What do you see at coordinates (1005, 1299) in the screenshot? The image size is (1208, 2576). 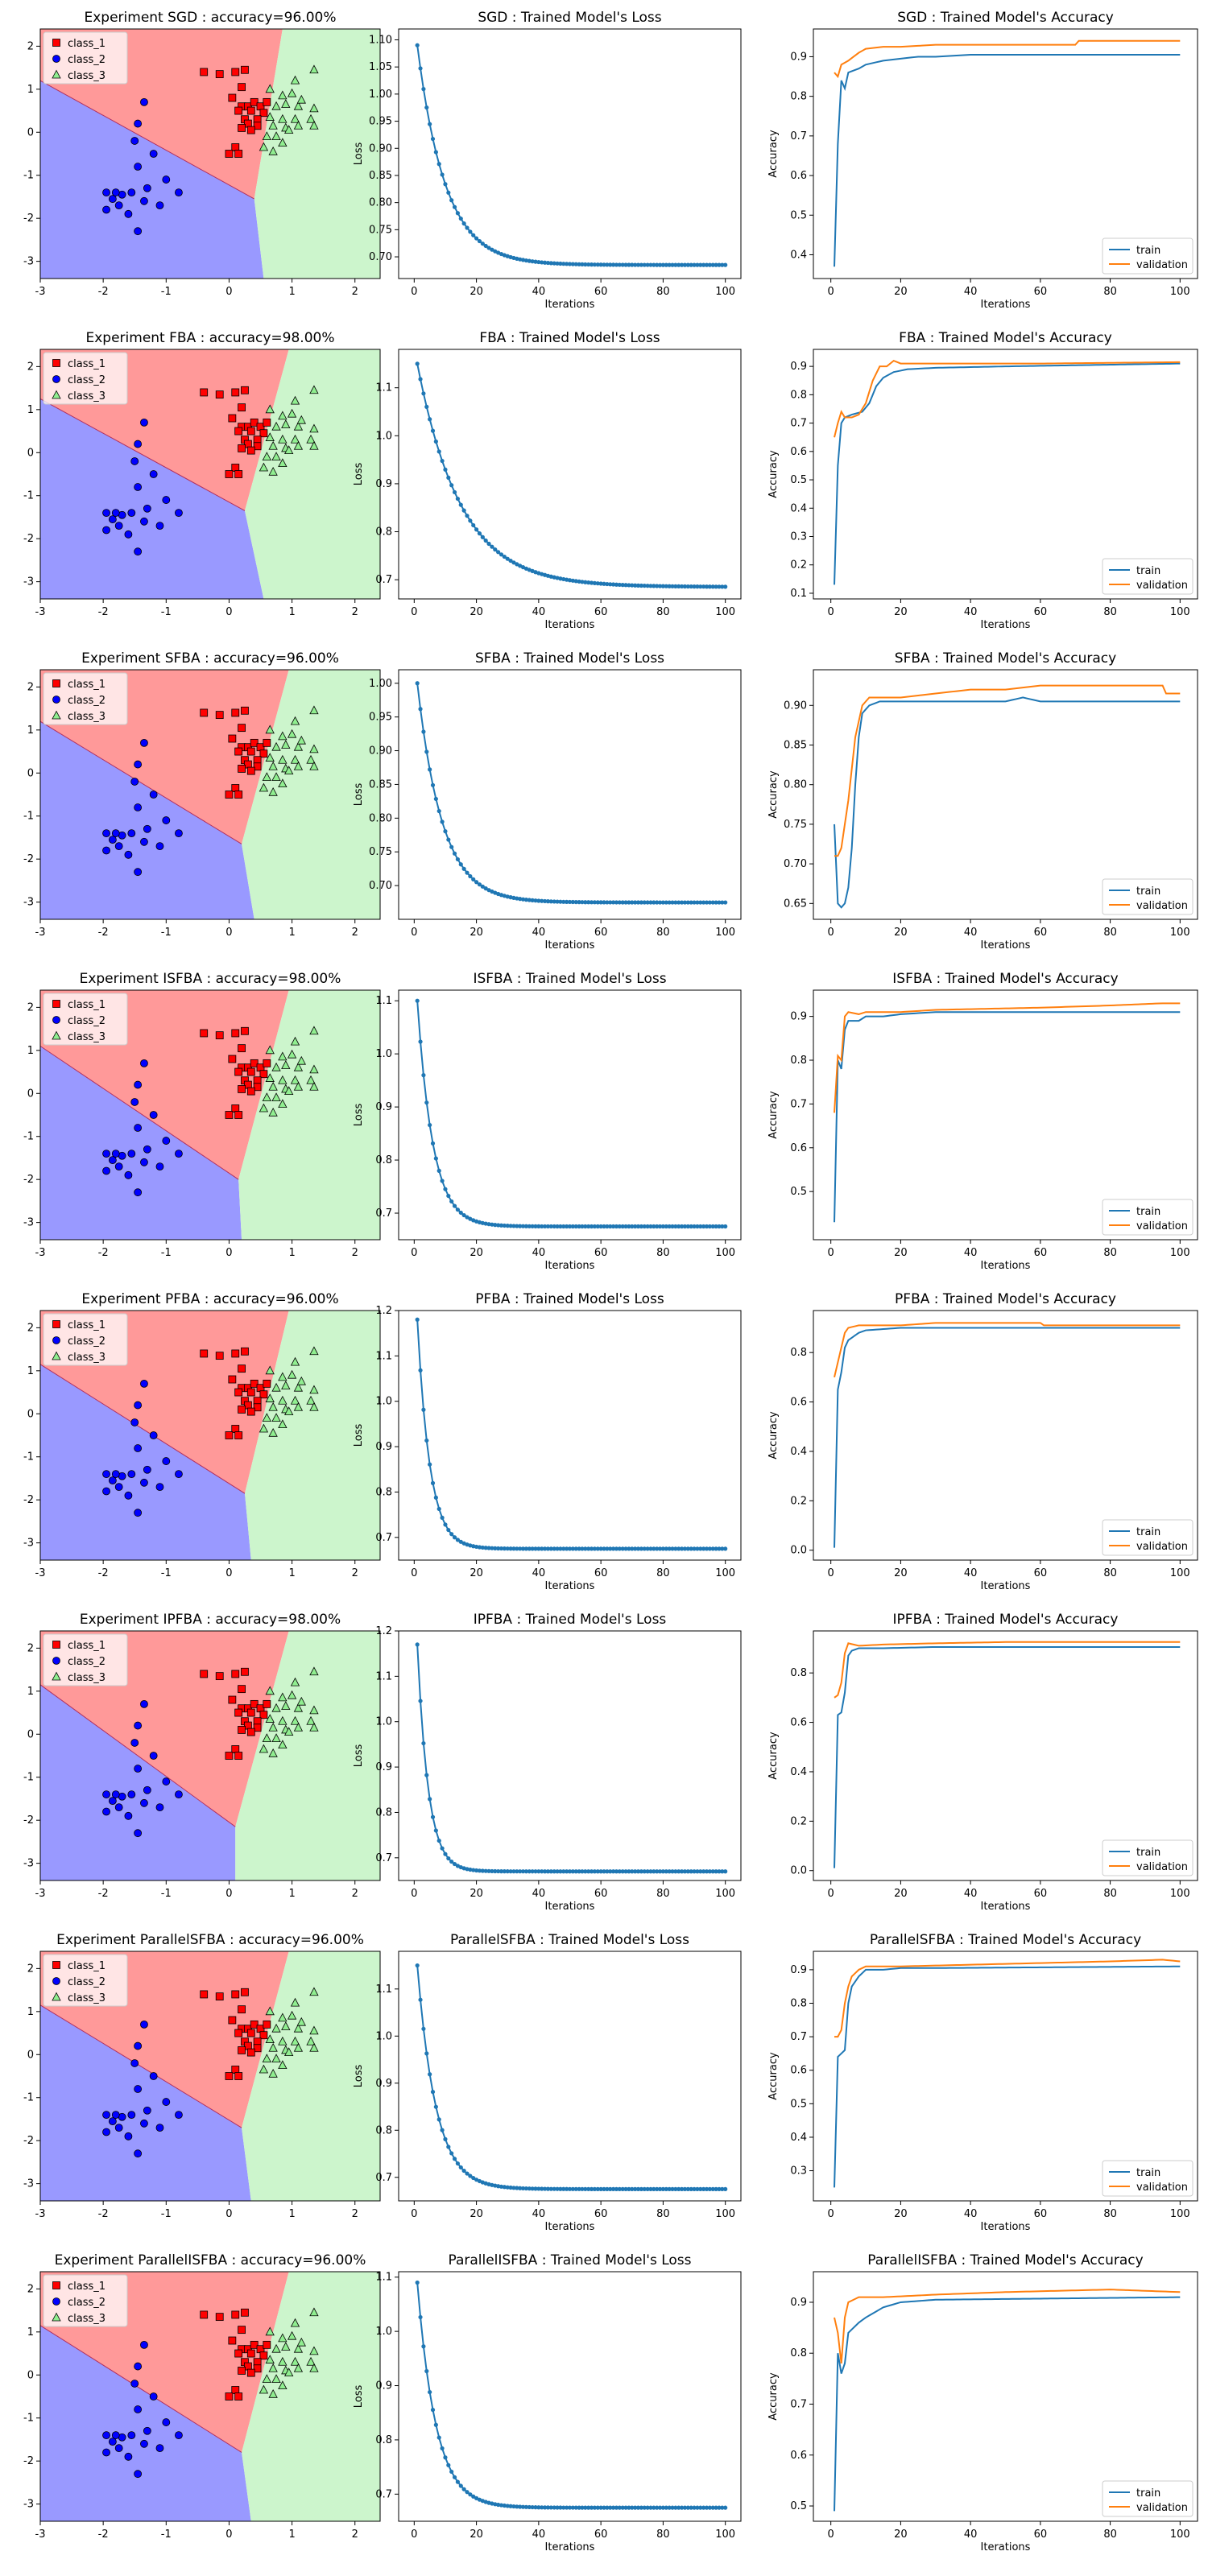 I see `chart-title: PFBA : Trained Model's Accuracy` at bounding box center [1005, 1299].